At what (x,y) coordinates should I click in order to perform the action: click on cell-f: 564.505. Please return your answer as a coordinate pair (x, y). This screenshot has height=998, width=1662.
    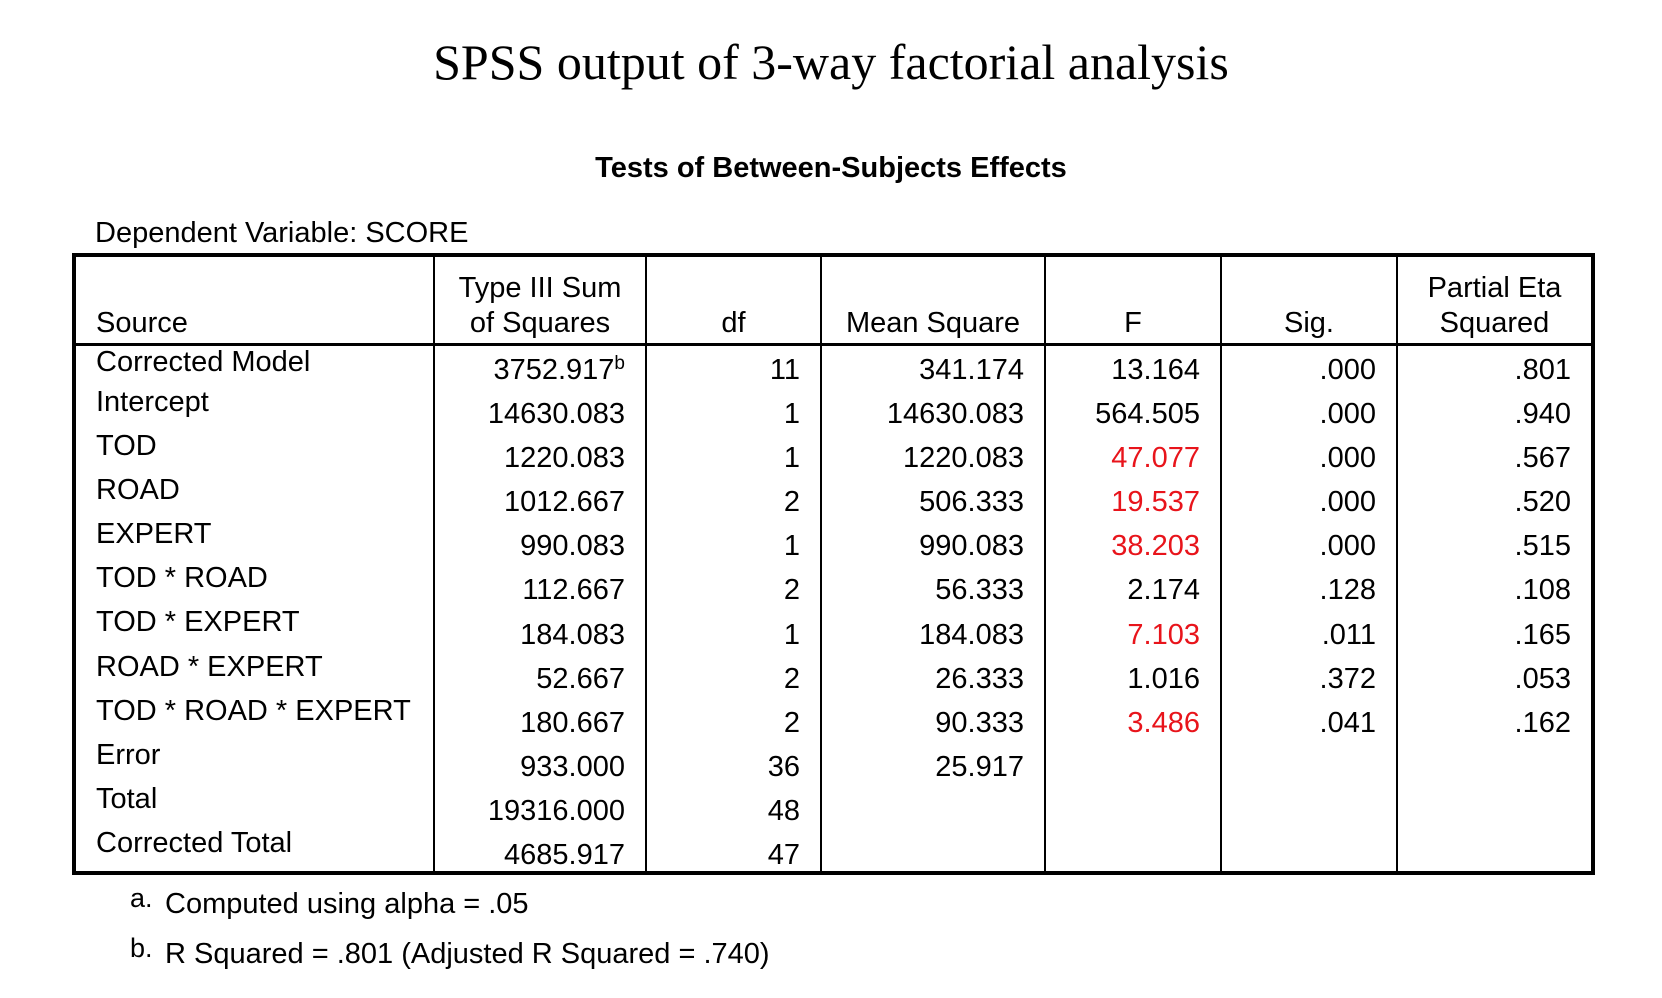
    Looking at the image, I should click on (1132, 408).